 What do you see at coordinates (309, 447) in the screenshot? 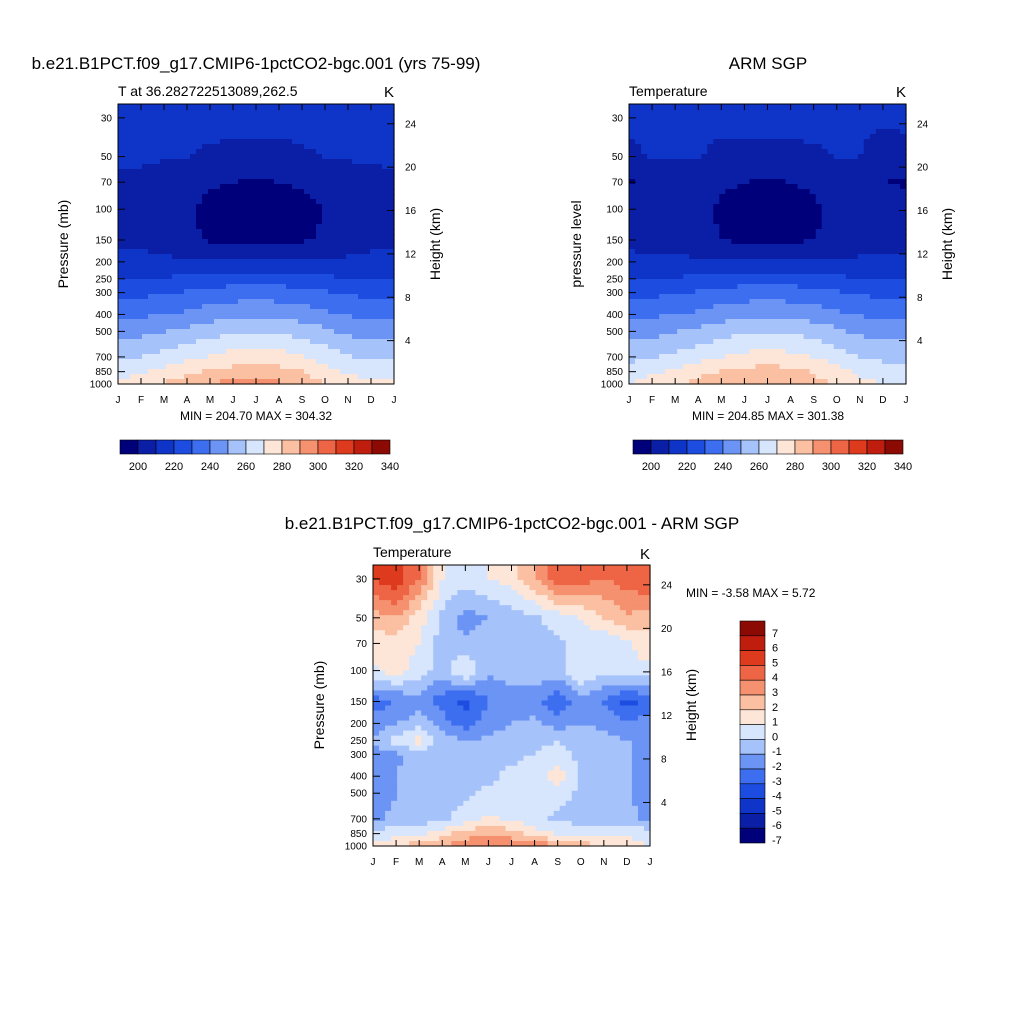
I see `colorbar-swatch` at bounding box center [309, 447].